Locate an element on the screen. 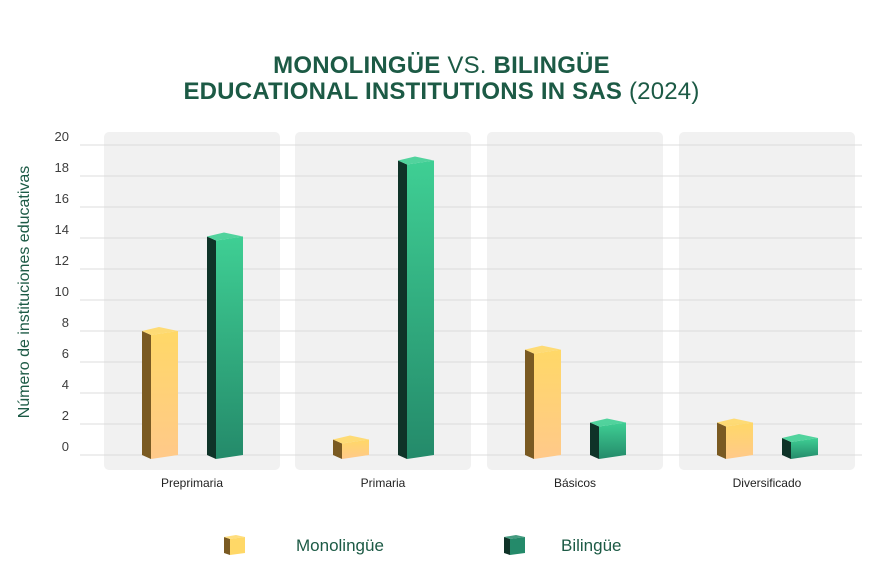  title-year: (2024) is located at coordinates (661, 91).